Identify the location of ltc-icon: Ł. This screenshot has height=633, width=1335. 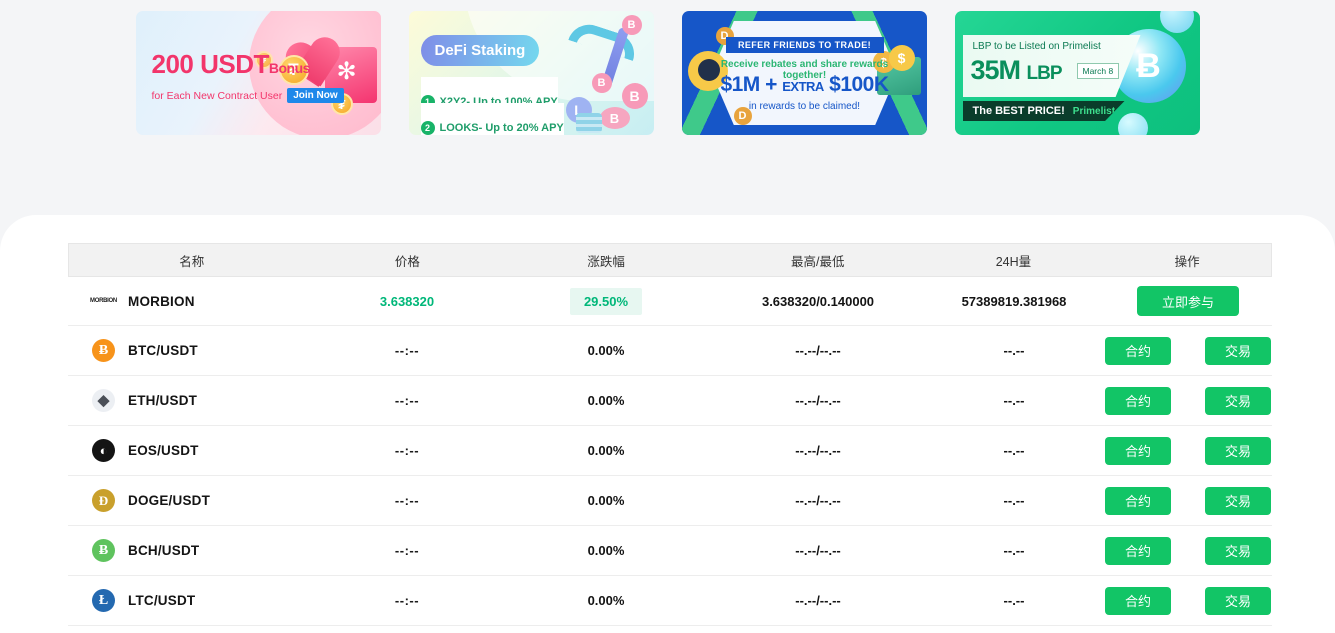
(103, 600).